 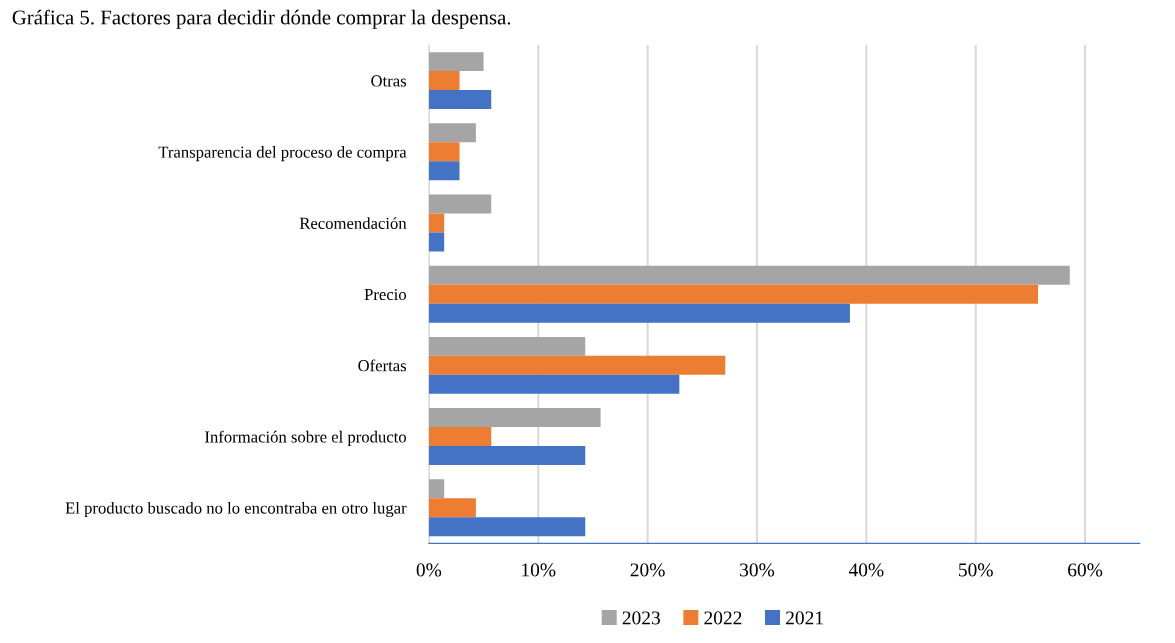 I want to click on x-tick-label: 30%, so click(x=757, y=570).